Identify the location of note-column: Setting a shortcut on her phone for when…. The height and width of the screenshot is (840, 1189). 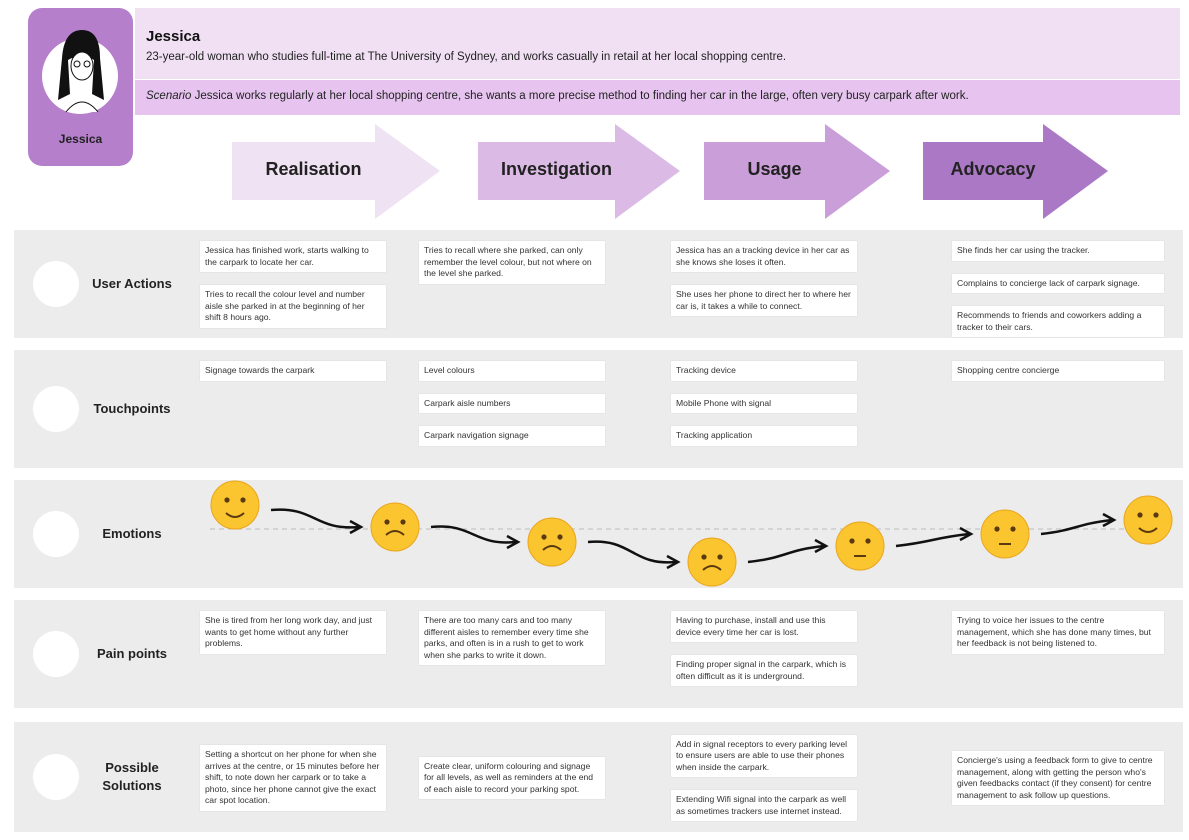
(293, 778).